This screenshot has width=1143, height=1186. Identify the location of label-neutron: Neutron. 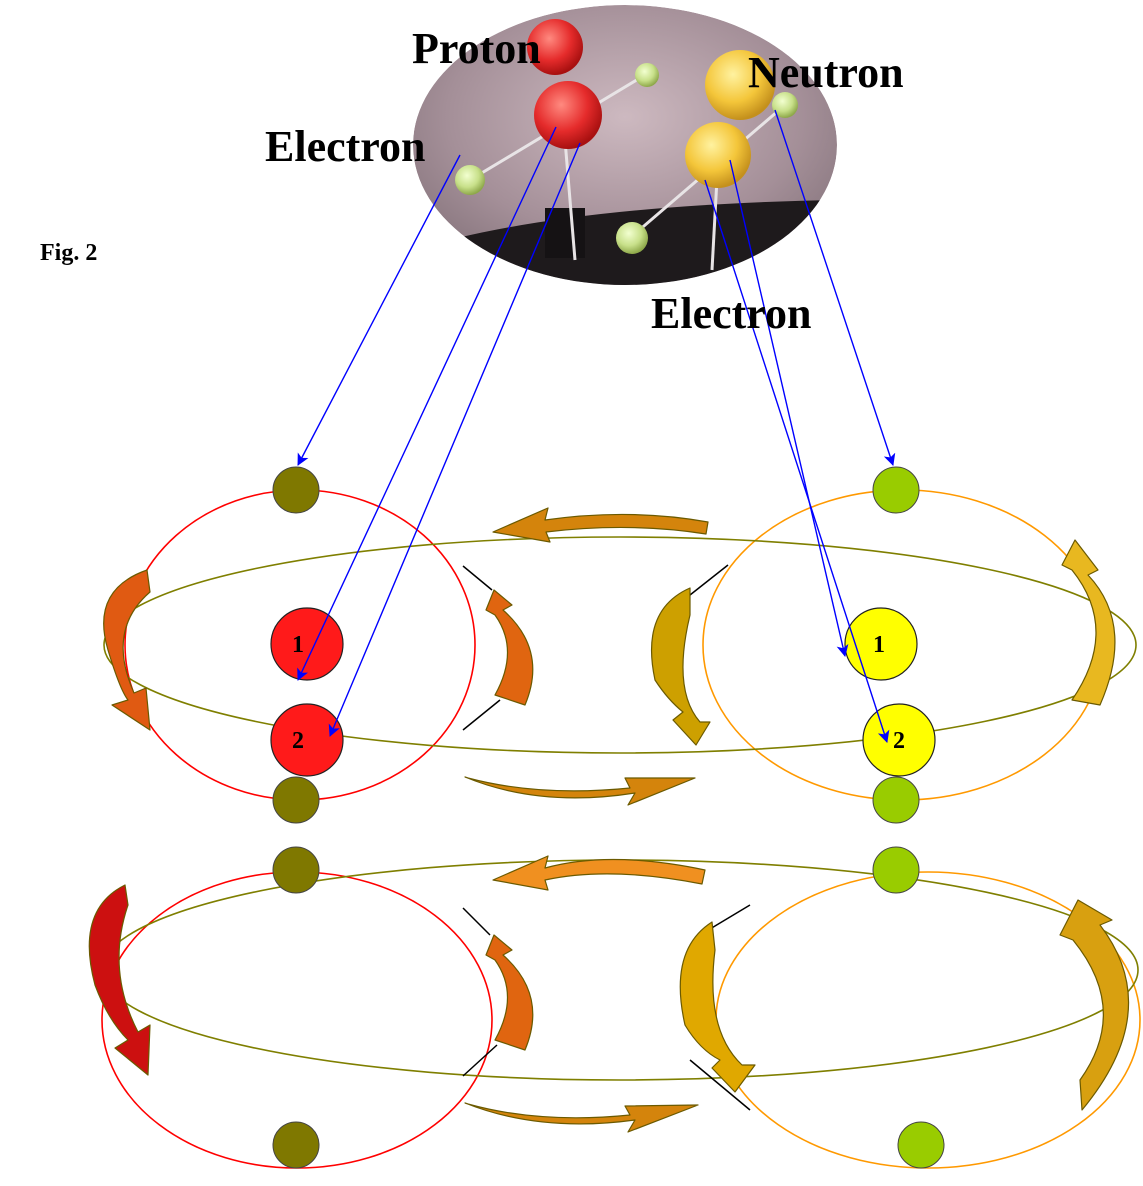
(826, 72).